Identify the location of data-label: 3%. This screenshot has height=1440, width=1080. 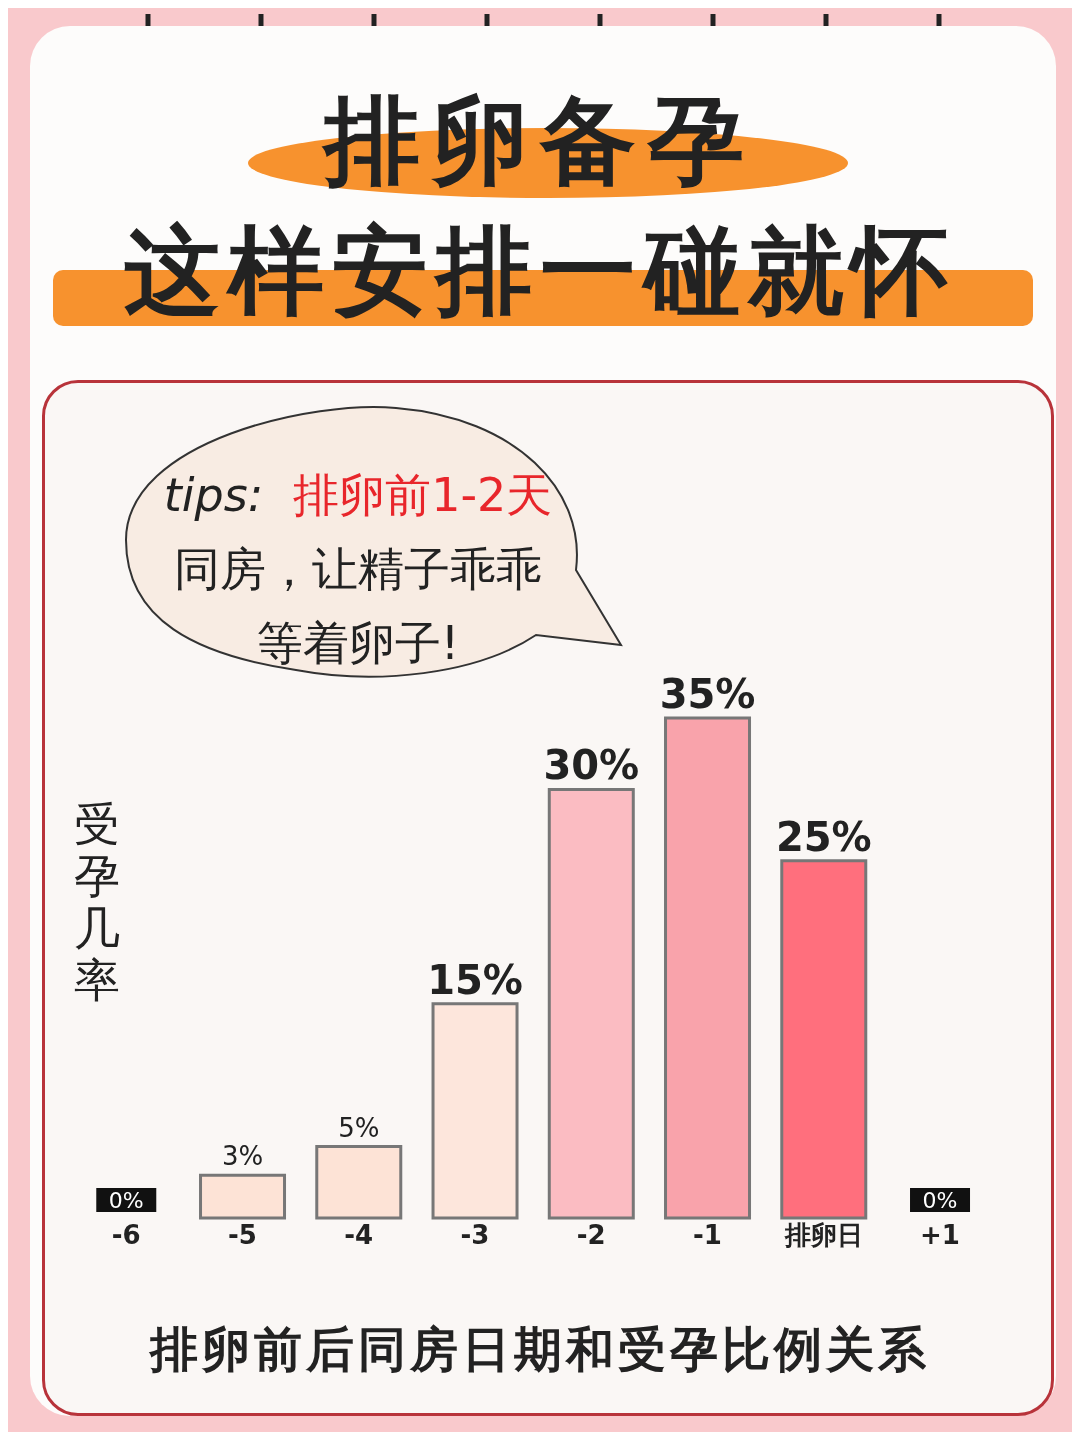
(242, 1156).